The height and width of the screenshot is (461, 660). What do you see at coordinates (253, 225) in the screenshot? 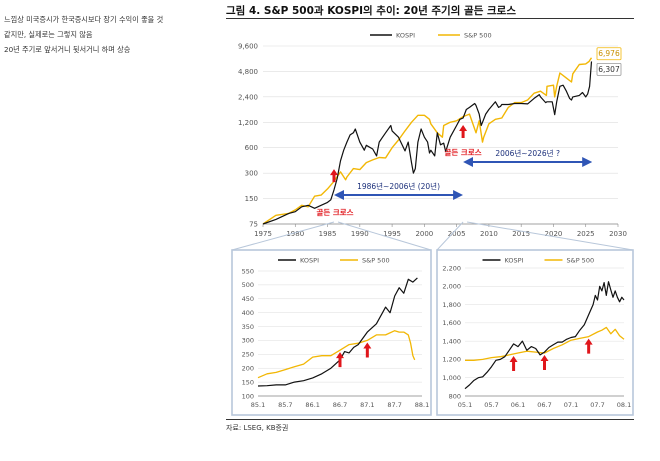
I see `main-y-tick-label: 75` at bounding box center [253, 225].